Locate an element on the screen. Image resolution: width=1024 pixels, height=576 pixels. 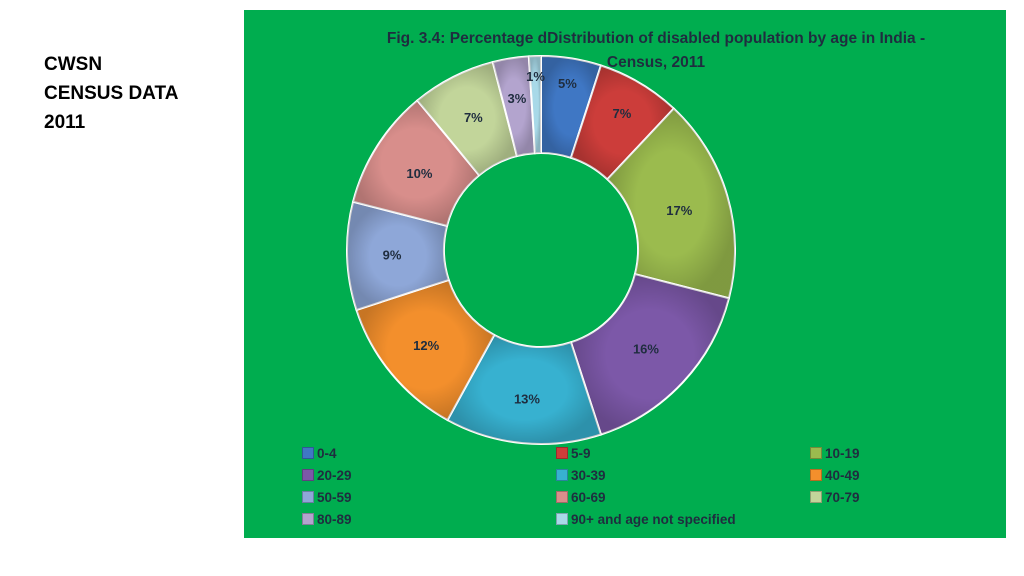
legend-item: 70-79 is located at coordinates (855, 497).